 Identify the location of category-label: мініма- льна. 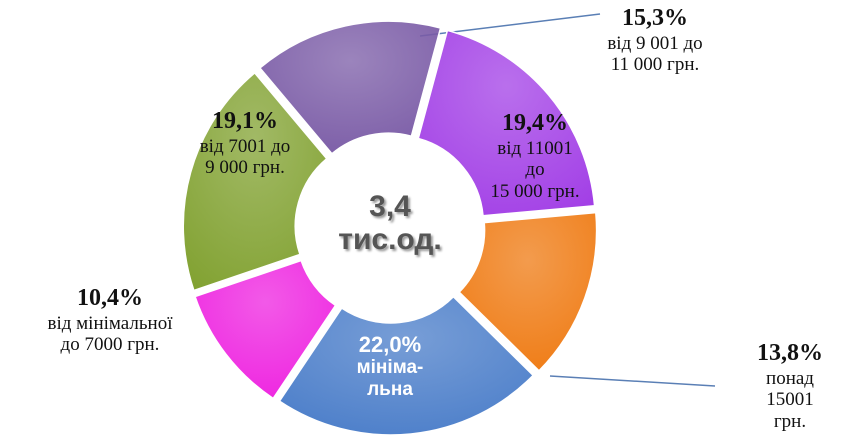
(390, 379).